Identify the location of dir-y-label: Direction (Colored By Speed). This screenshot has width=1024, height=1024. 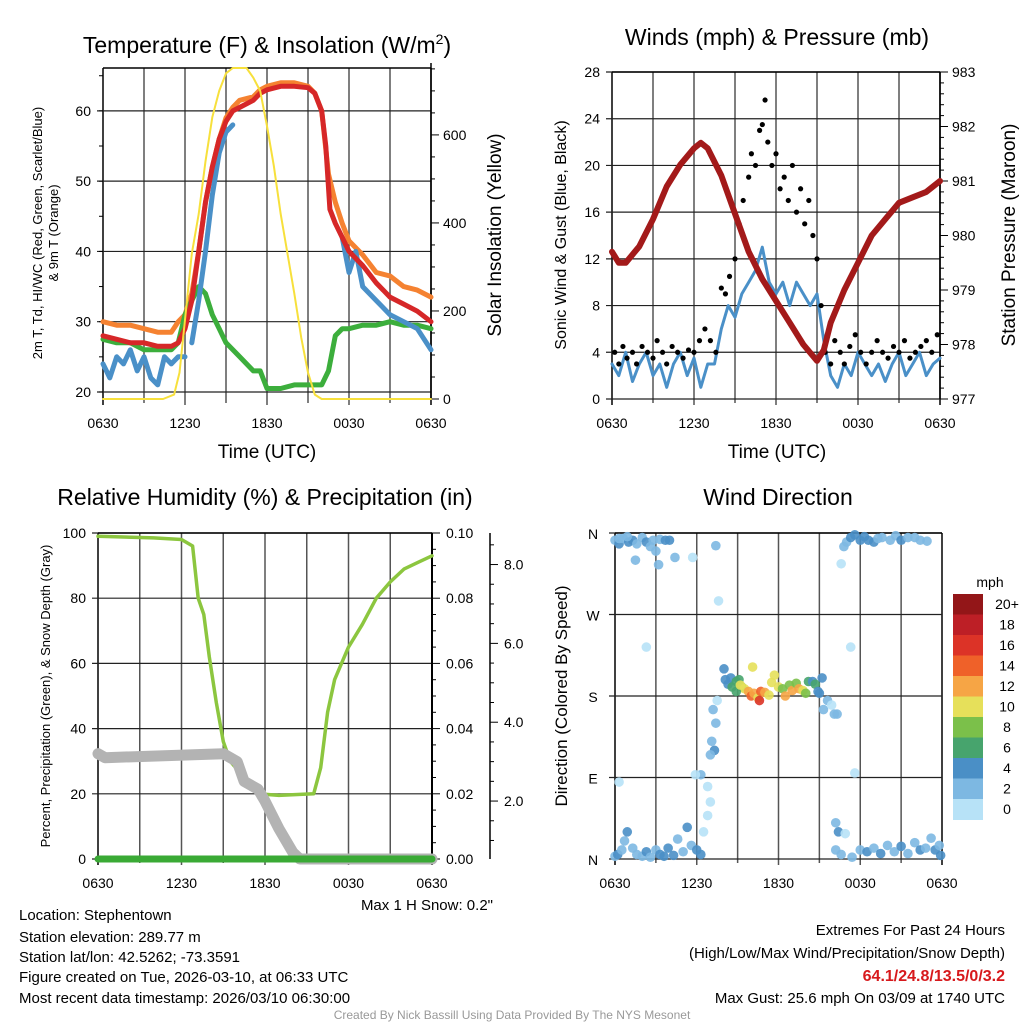
(561, 695).